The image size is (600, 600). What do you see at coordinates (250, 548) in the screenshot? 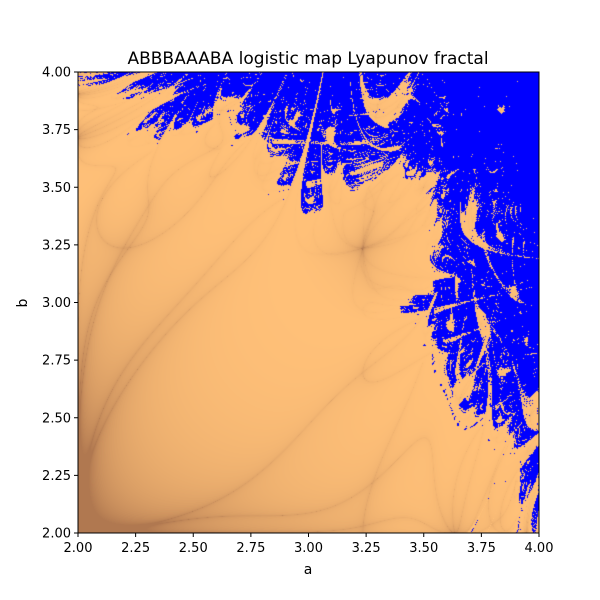
I see `x-tick-label: 2.75` at bounding box center [250, 548].